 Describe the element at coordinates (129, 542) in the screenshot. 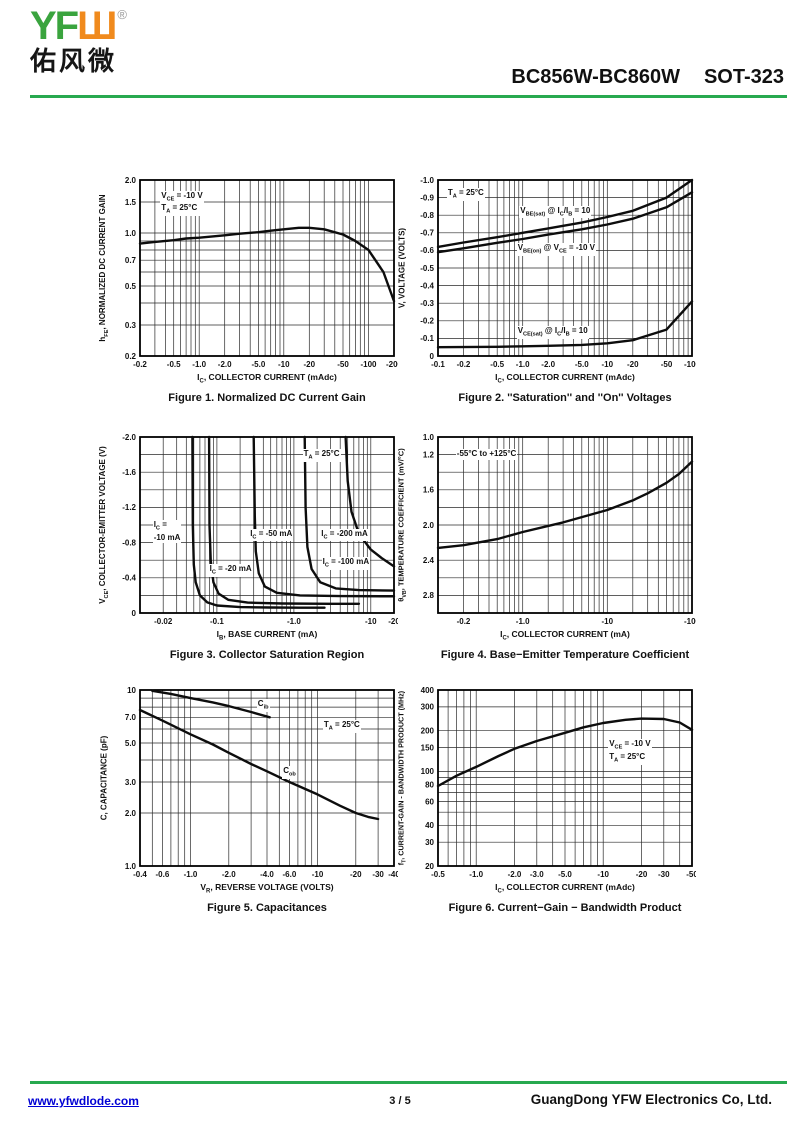

I see `svg-text: -0.8` at that location.